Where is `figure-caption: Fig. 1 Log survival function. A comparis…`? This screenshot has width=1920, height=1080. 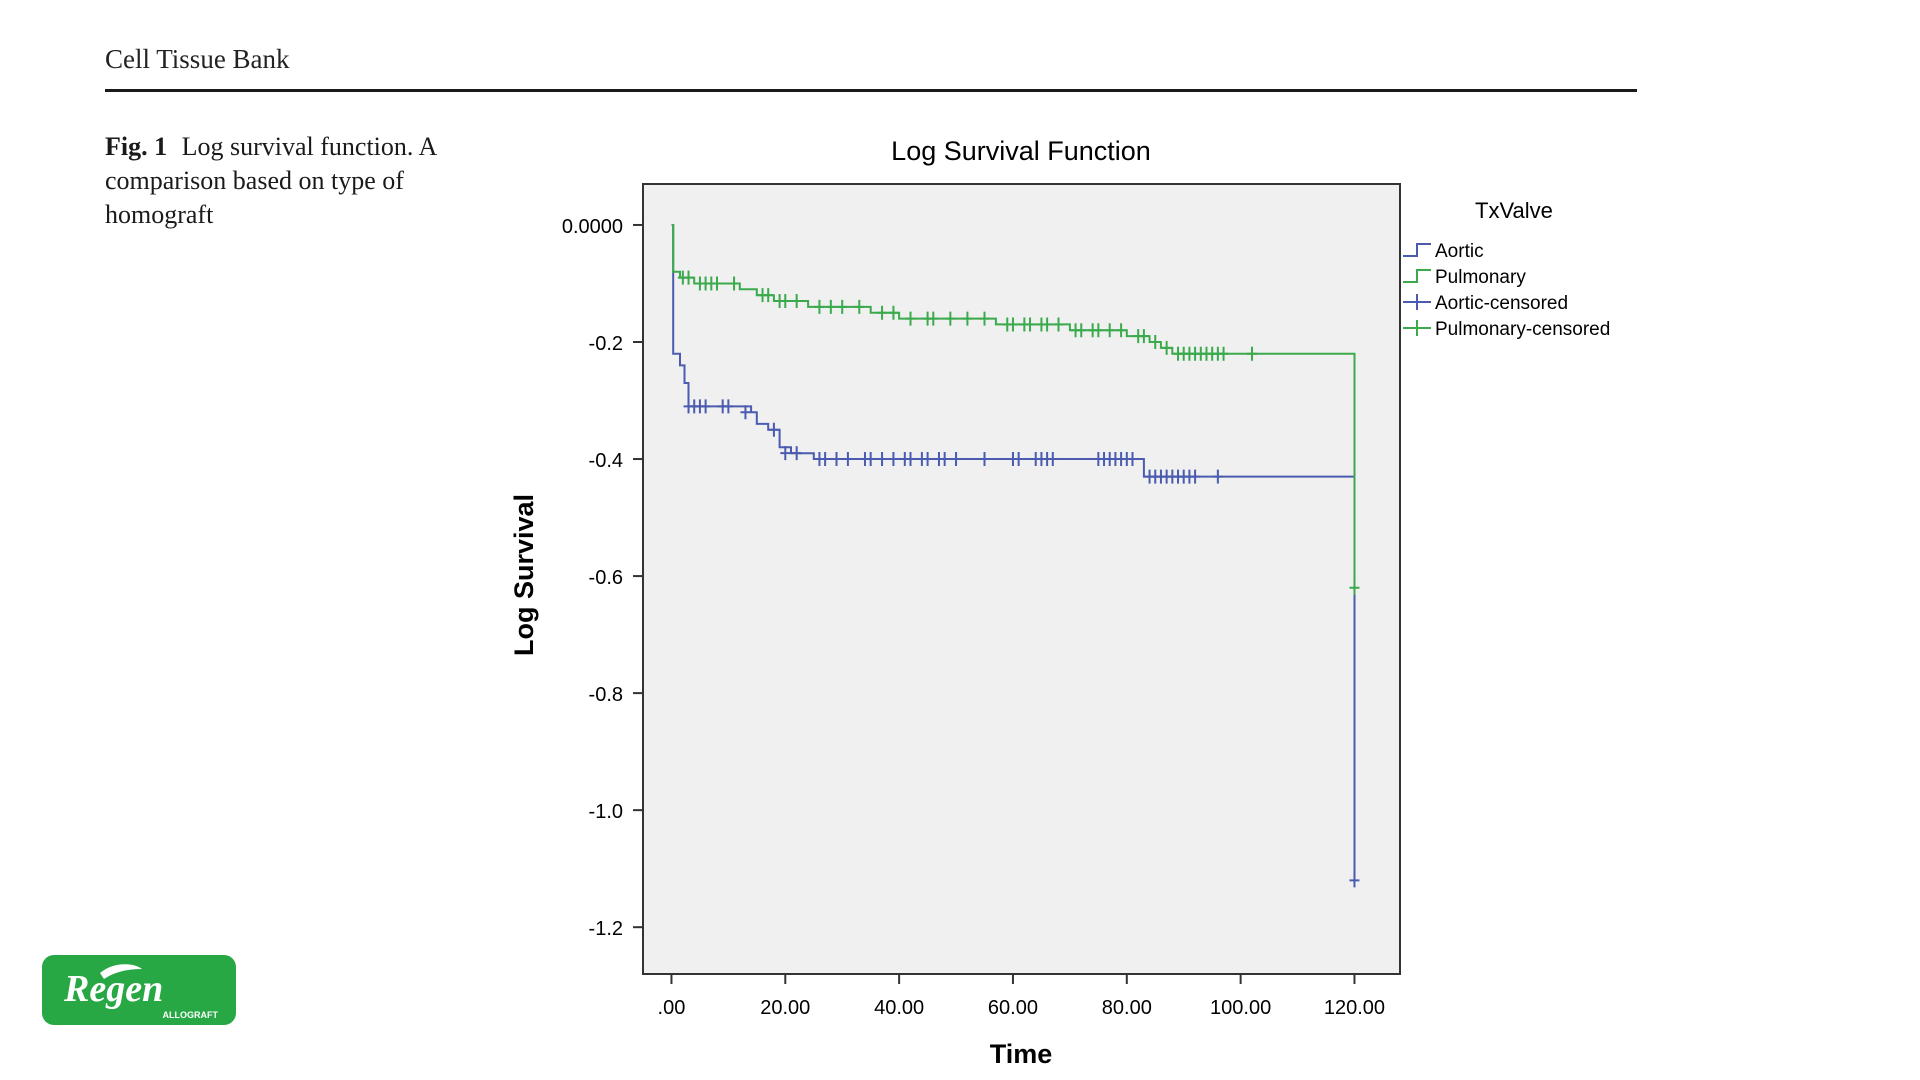 figure-caption: Fig. 1 Log survival function. A comparis… is located at coordinates (275, 181).